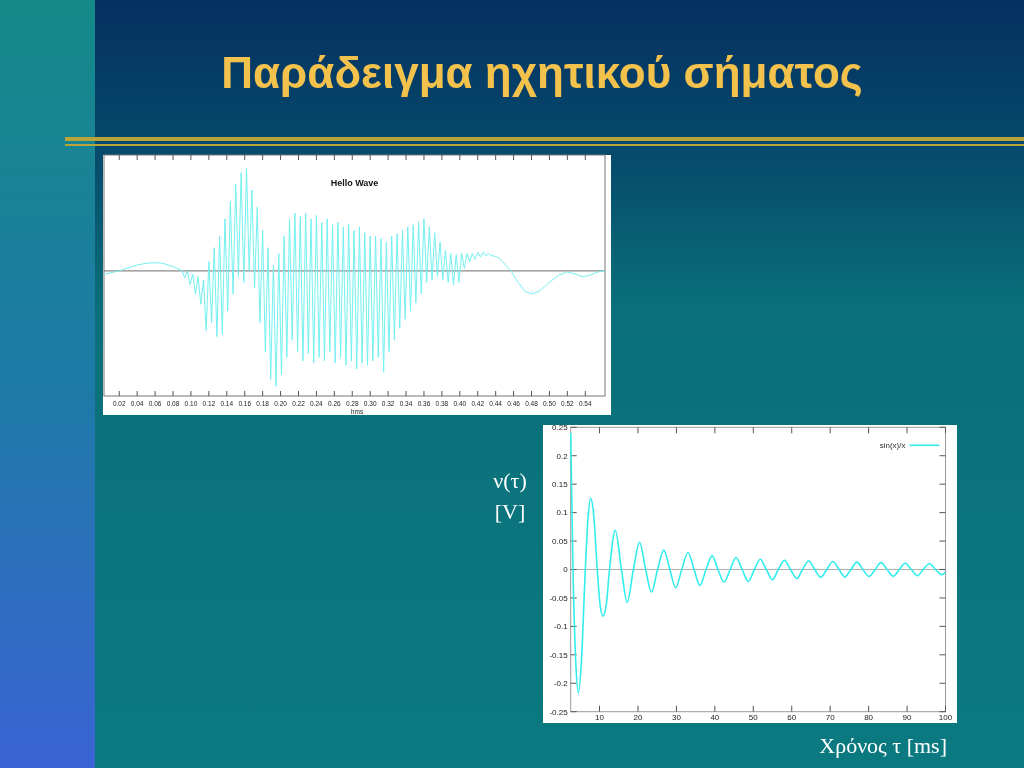 The image size is (1024, 768). Describe the element at coordinates (600, 717) in the screenshot. I see `x-tick-label: 10` at that location.